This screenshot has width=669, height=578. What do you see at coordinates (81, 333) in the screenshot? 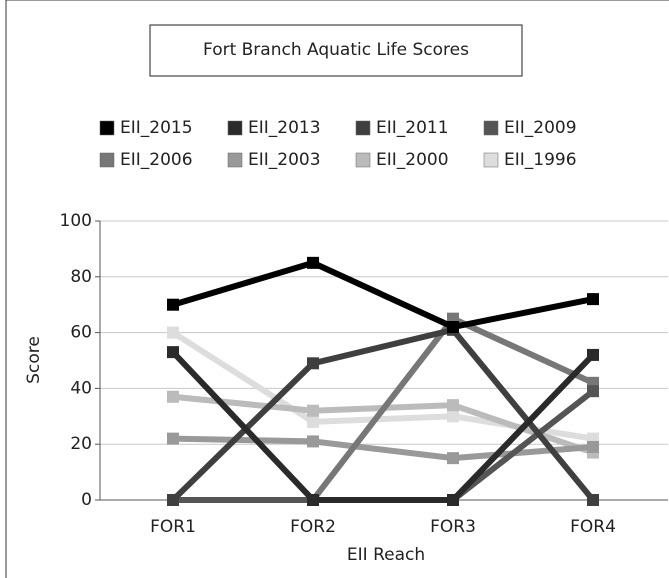
I see `y-tick-label: 60` at bounding box center [81, 333].